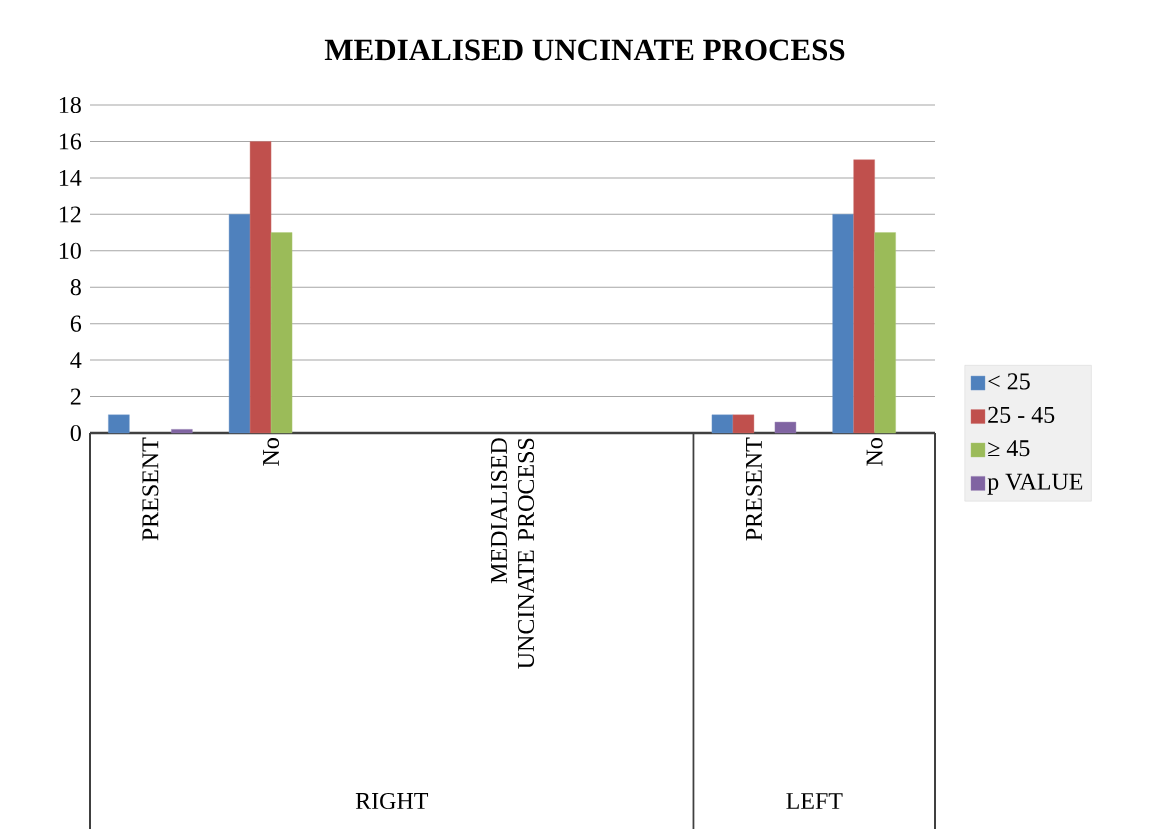 The width and height of the screenshot is (1159, 830). Describe the element at coordinates (392, 801) in the screenshot. I see `text: RIGHT` at that location.